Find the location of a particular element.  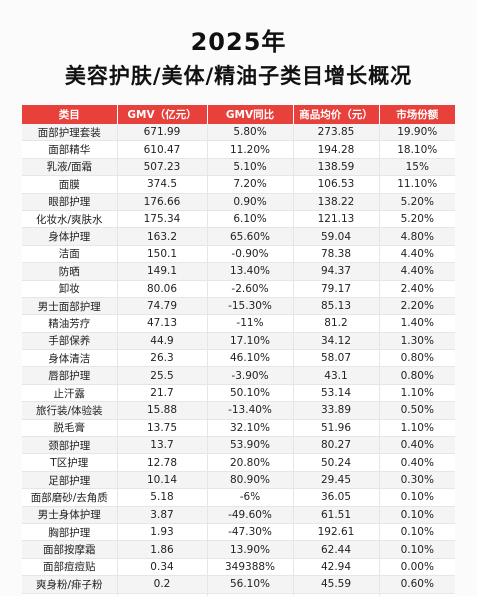

cell-gmv-yoy: 46.10% is located at coordinates (250, 358).